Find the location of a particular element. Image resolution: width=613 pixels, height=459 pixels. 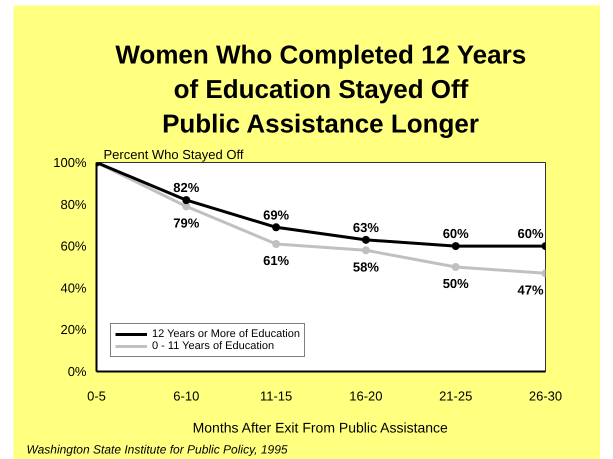

text: Washington State Institute for Public Policy, 1995 is located at coordinates (157, 449).